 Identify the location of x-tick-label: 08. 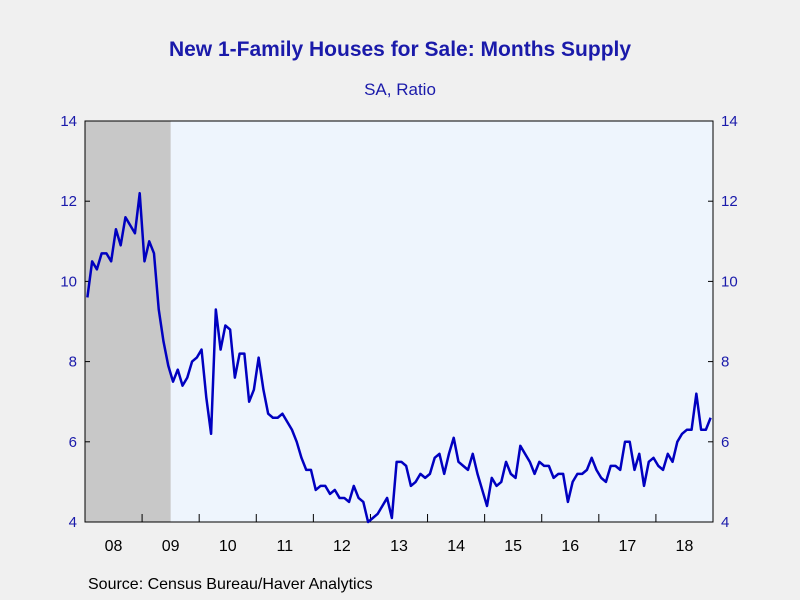
(114, 546).